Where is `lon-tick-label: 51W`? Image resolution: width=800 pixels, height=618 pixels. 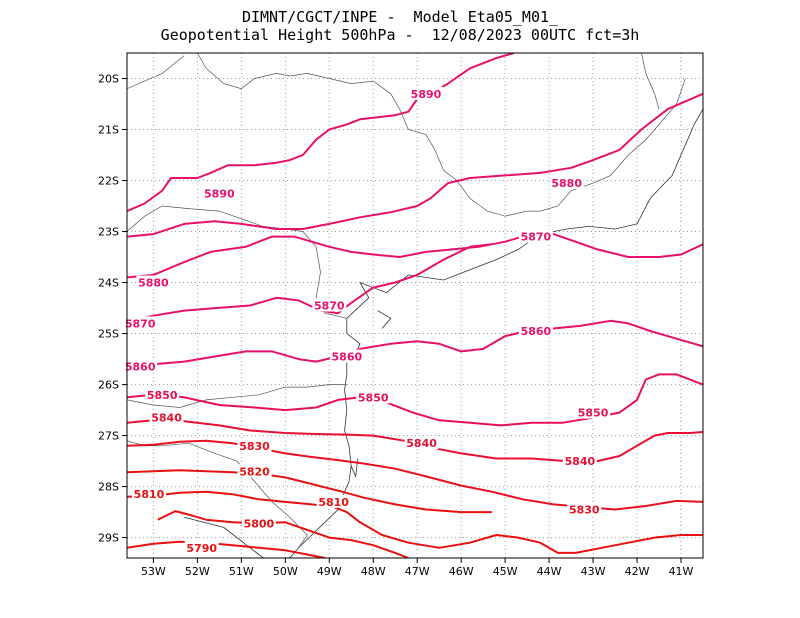 lon-tick-label: 51W is located at coordinates (241, 571).